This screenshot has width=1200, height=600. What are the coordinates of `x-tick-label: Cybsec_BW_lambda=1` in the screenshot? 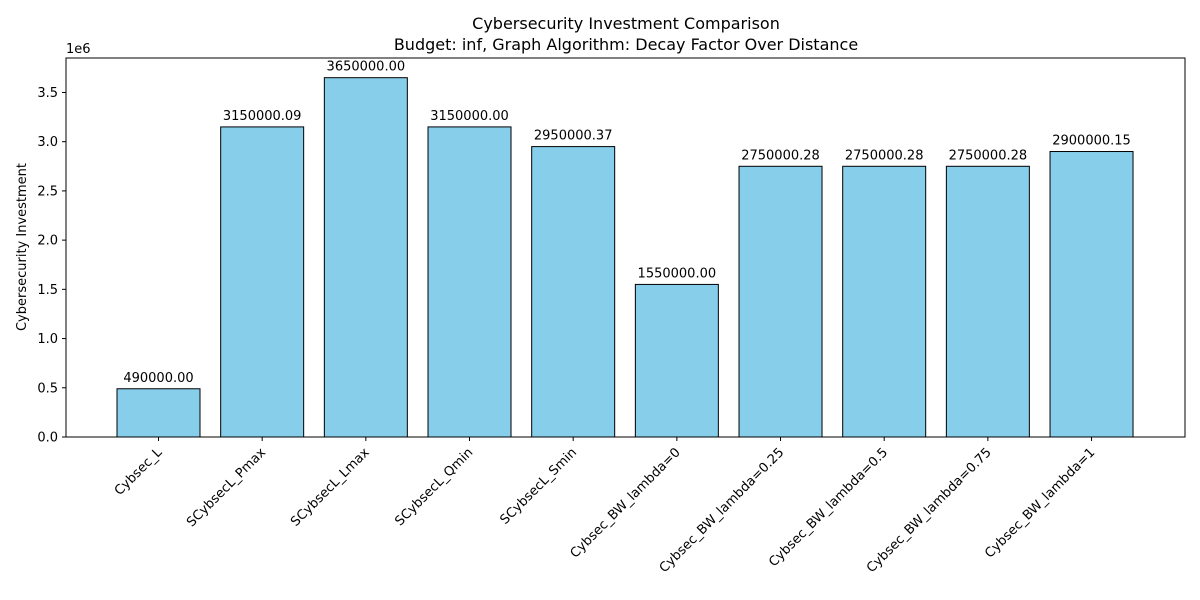 It's located at (1040, 503).